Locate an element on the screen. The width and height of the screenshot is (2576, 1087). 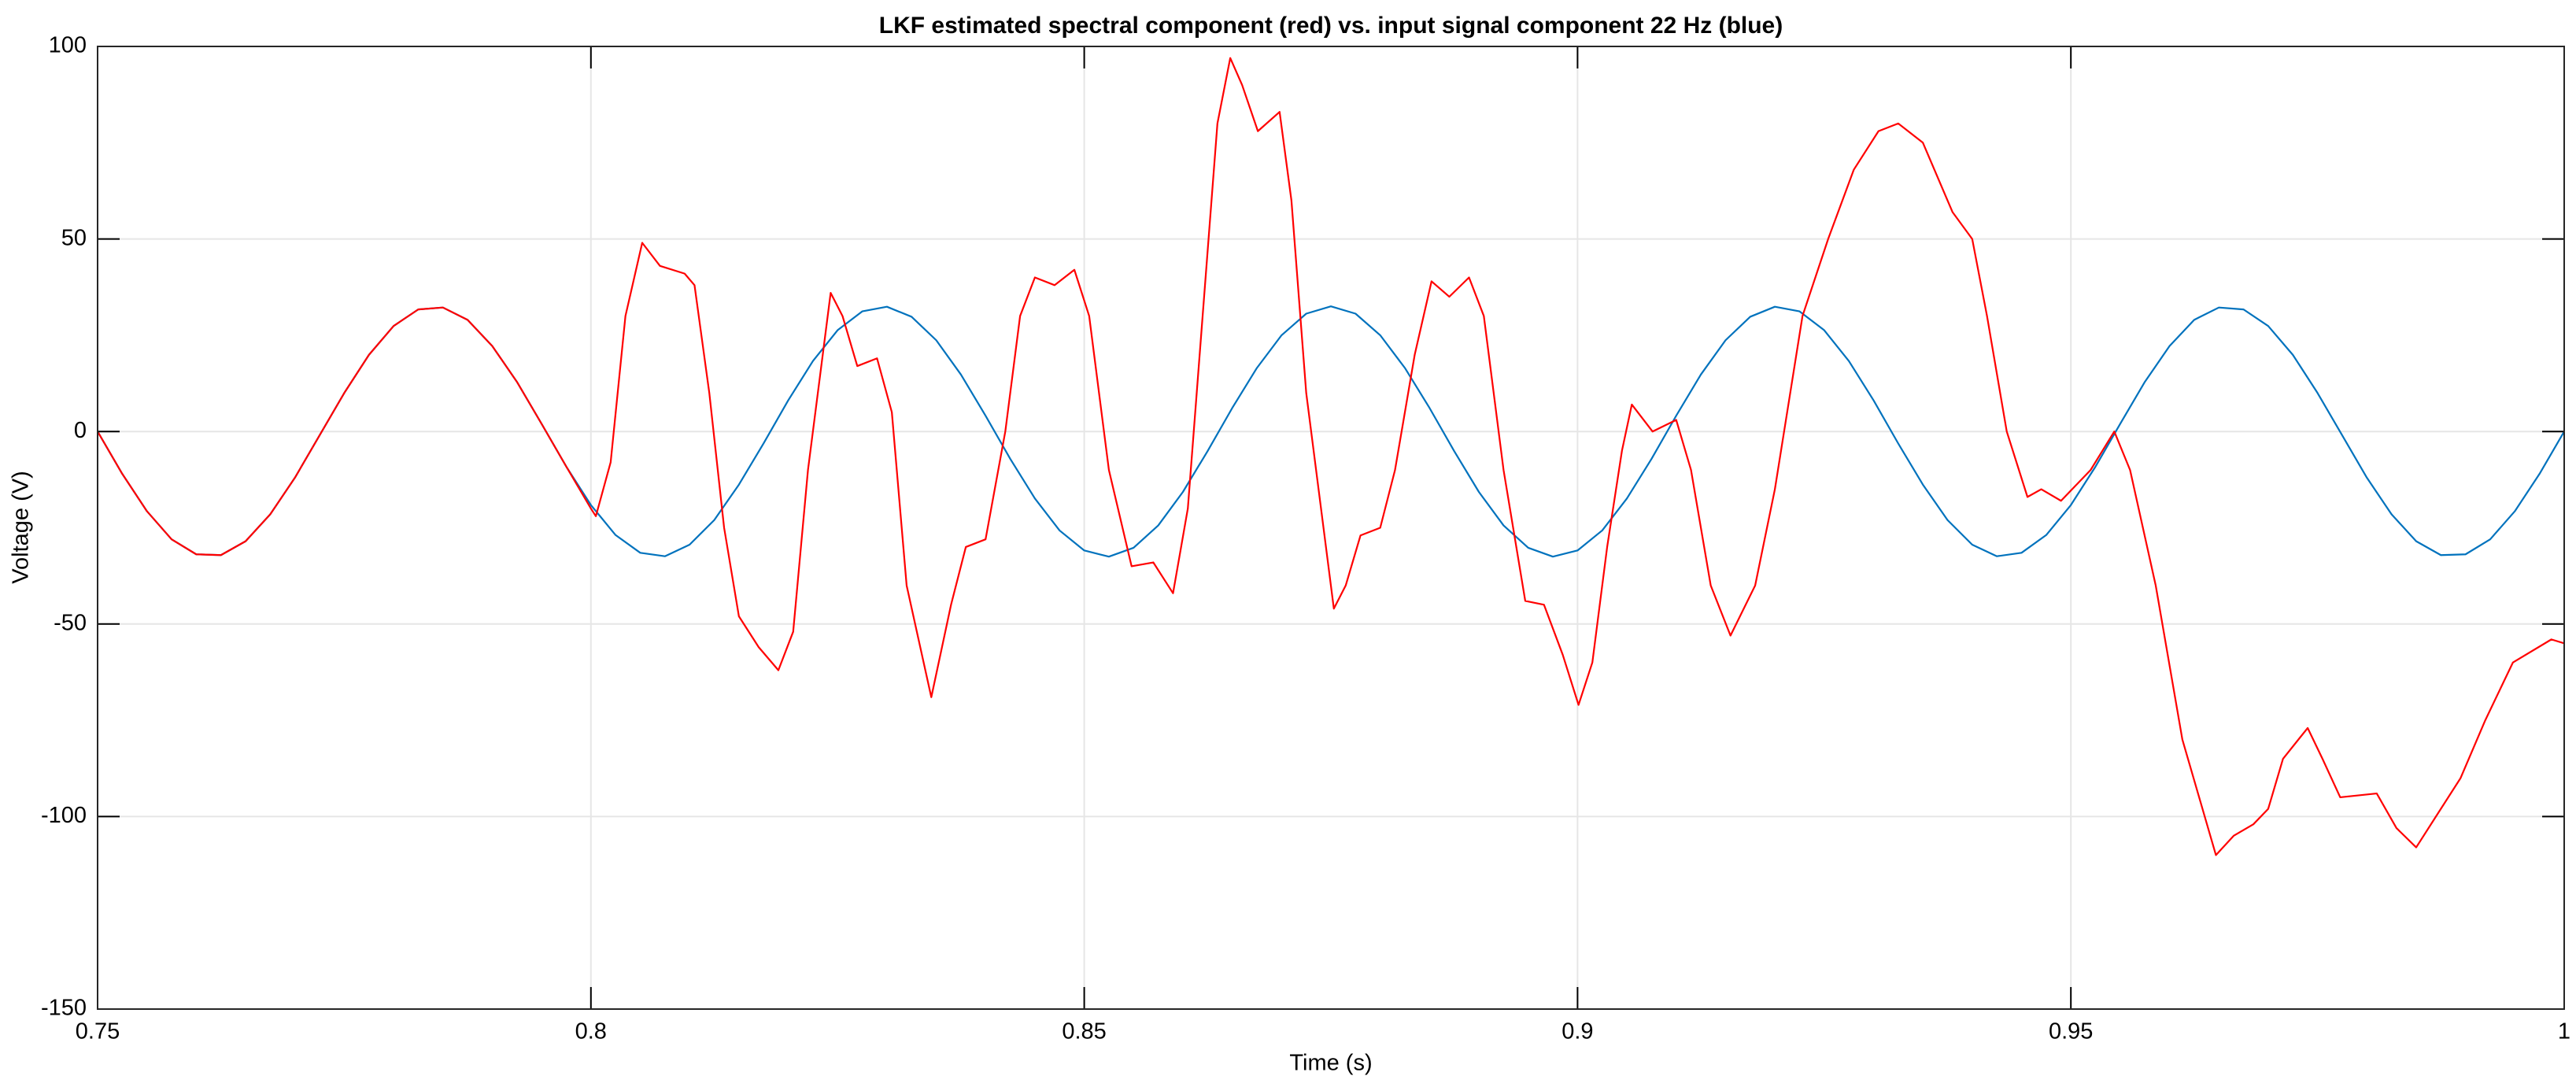
y-tick-label: 50 is located at coordinates (74, 237).